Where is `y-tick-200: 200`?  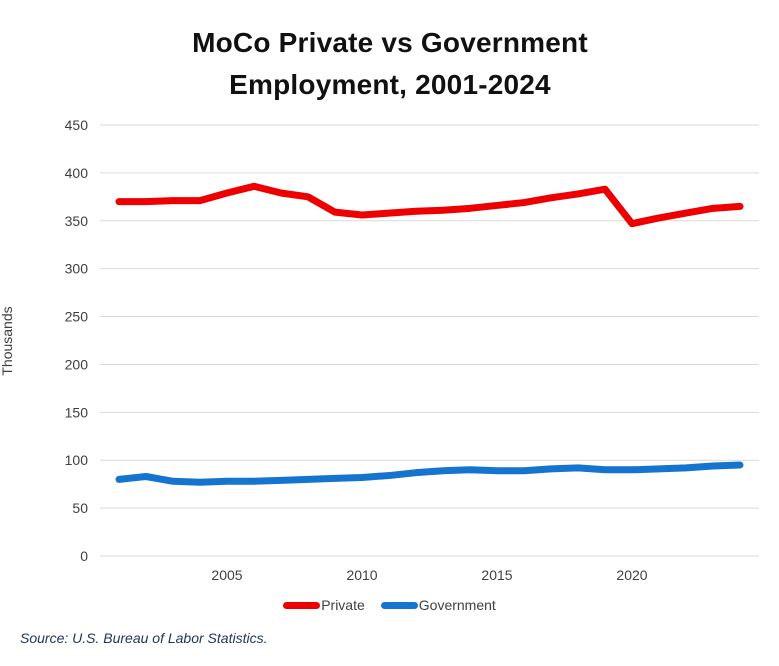
y-tick-200: 200 is located at coordinates (77, 364).